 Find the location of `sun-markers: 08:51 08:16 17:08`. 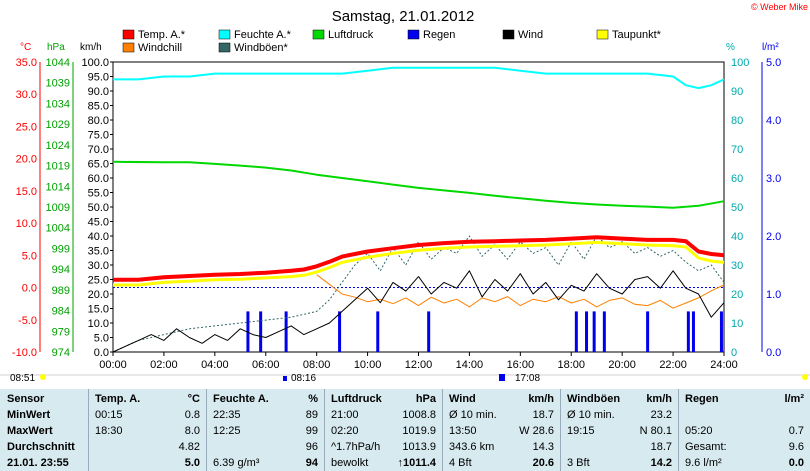

sun-markers: 08:51 08:16 17:08 is located at coordinates (405, 378).